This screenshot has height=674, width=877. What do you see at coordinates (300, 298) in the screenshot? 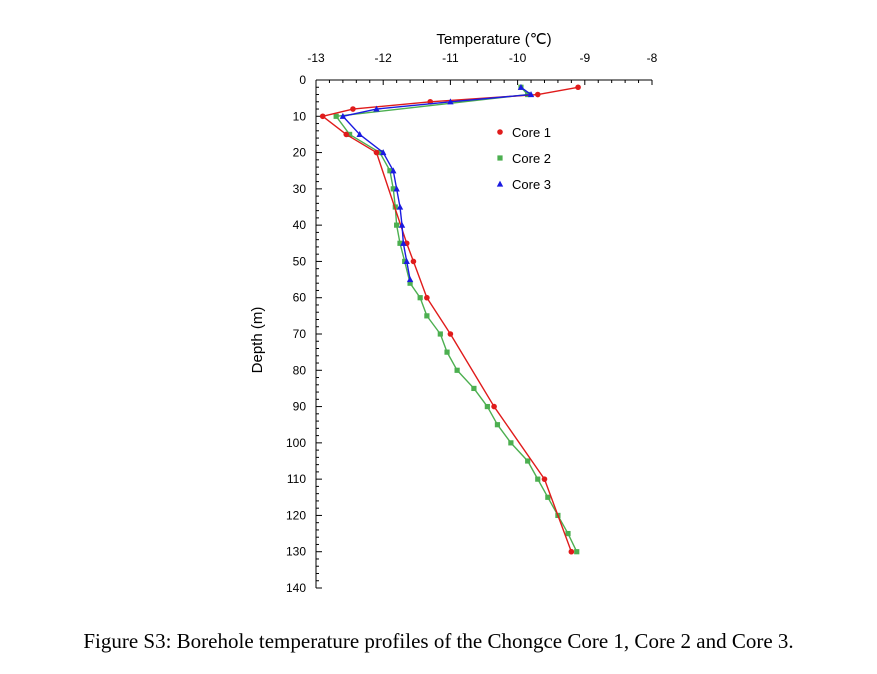
I see `y-tick-label: 60` at bounding box center [300, 298].